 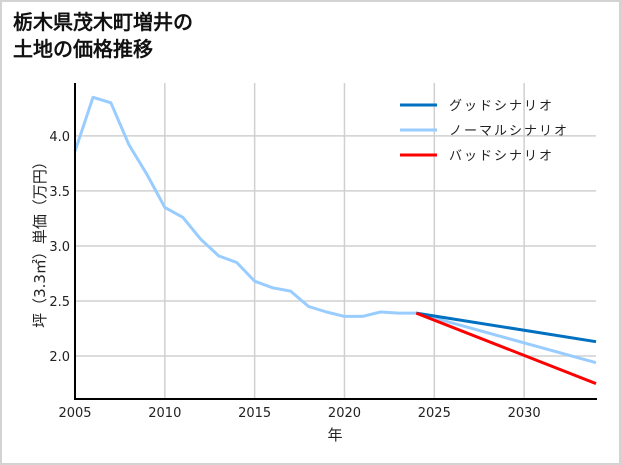 What do you see at coordinates (501, 156) in the screenshot?
I see `legend-label: バッドシナリオ` at bounding box center [501, 156].